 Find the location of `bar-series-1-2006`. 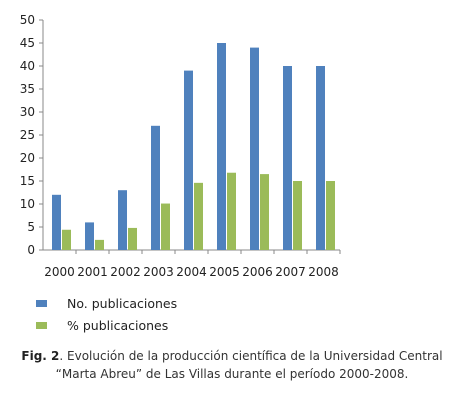

bar-series-1-2006 is located at coordinates (254, 148).